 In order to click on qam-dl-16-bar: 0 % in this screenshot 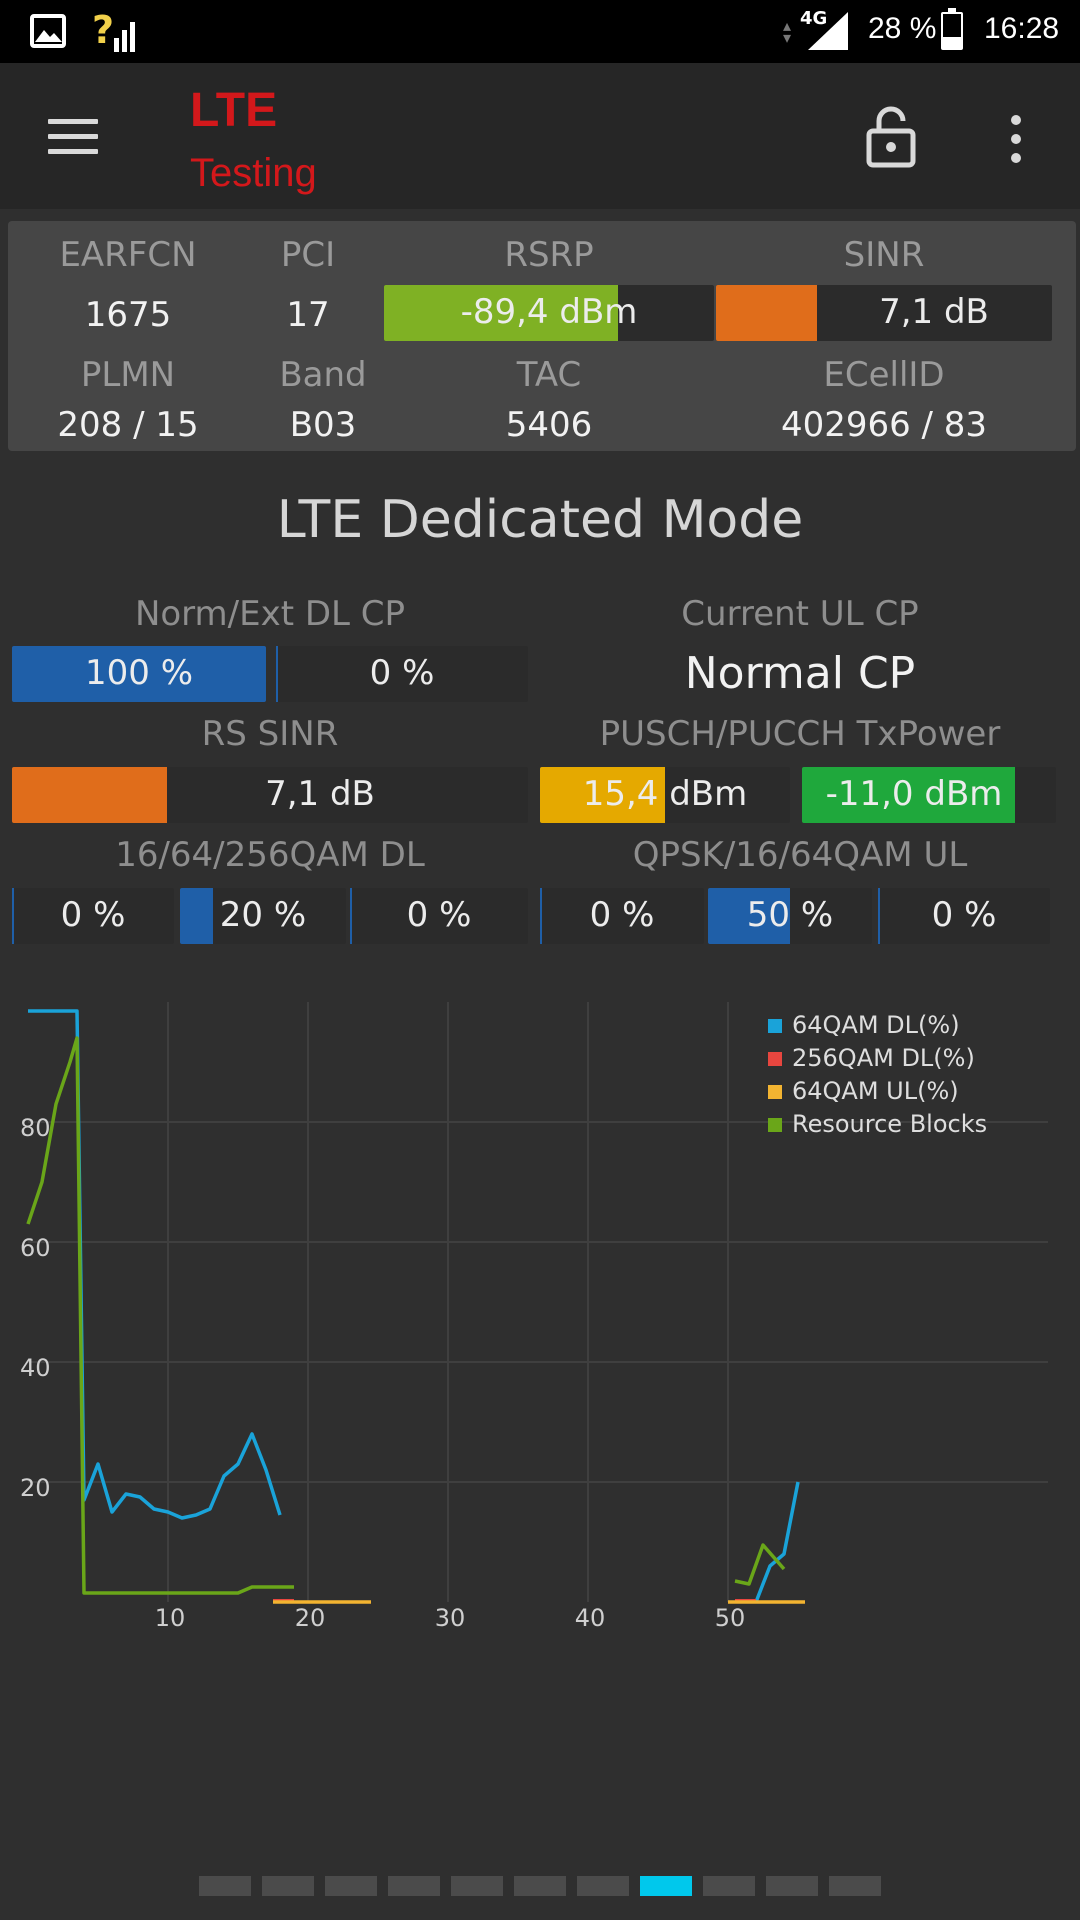, I will do `click(93, 916)`.